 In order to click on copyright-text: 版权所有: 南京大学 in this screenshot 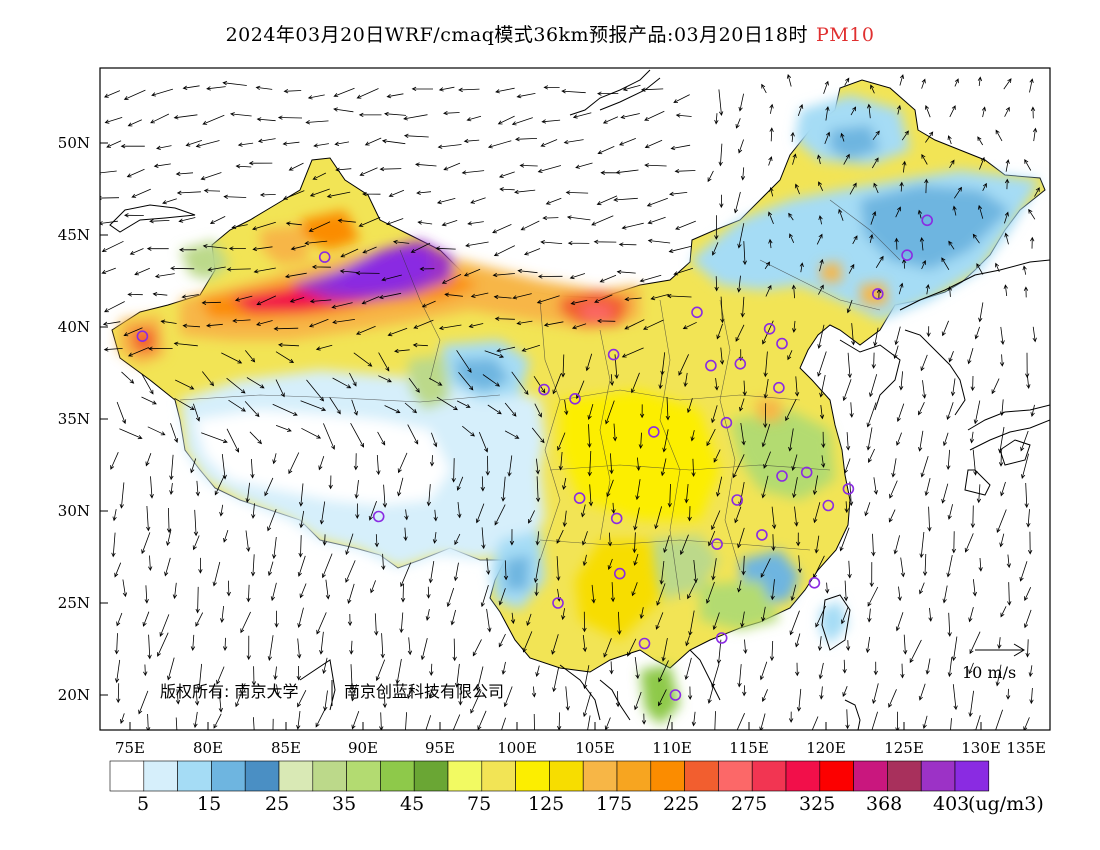, I will do `click(229, 691)`.